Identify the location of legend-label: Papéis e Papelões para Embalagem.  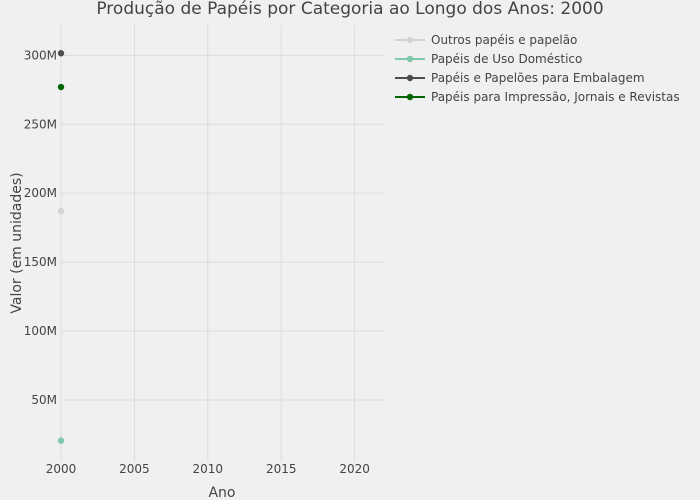
(538, 78).